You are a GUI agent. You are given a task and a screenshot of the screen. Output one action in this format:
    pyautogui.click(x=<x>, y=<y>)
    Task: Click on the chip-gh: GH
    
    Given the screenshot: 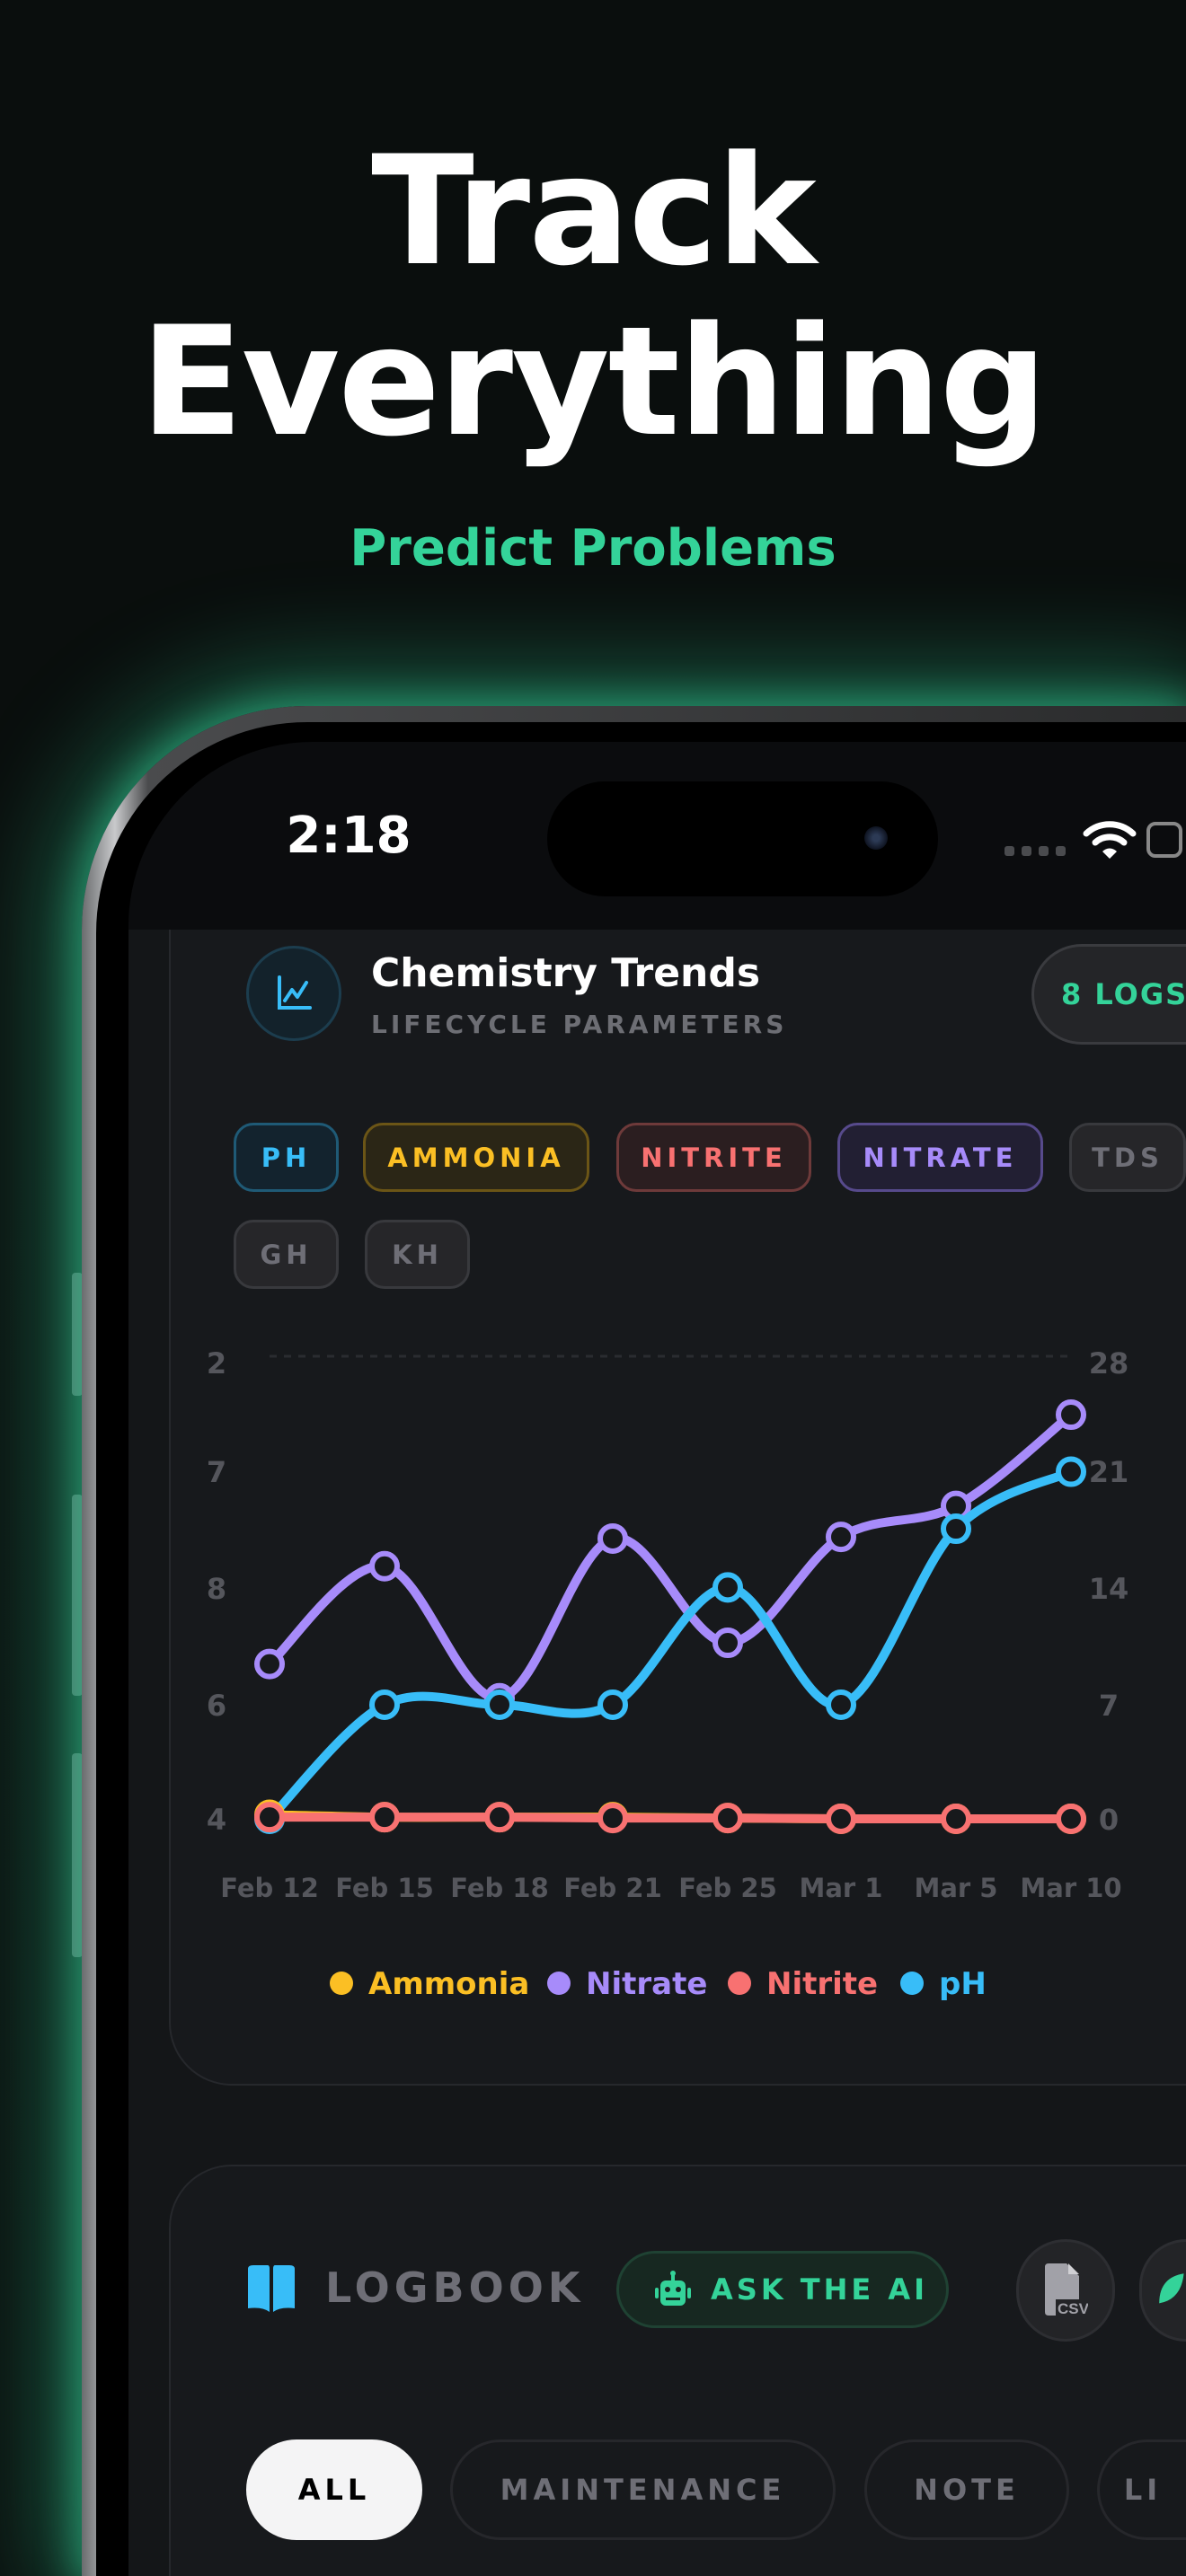 What is the action you would take?
    pyautogui.click(x=286, y=1254)
    